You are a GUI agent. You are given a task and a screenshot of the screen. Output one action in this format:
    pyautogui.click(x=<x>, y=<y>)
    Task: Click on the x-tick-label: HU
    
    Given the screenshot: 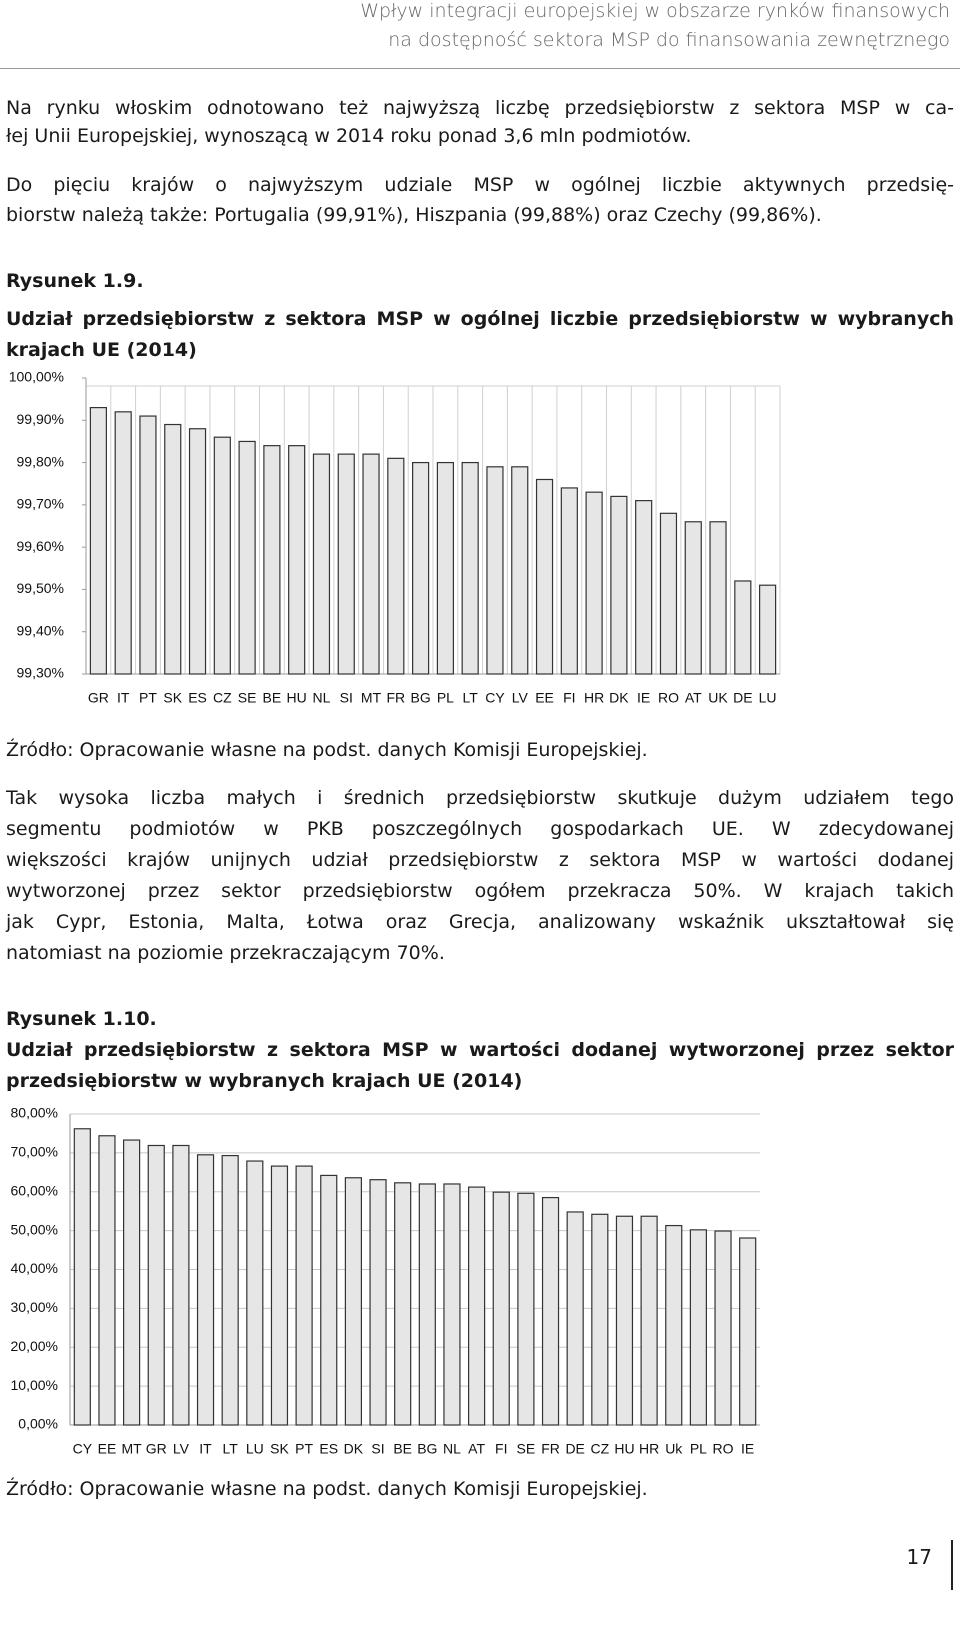 What is the action you would take?
    pyautogui.click(x=624, y=1449)
    